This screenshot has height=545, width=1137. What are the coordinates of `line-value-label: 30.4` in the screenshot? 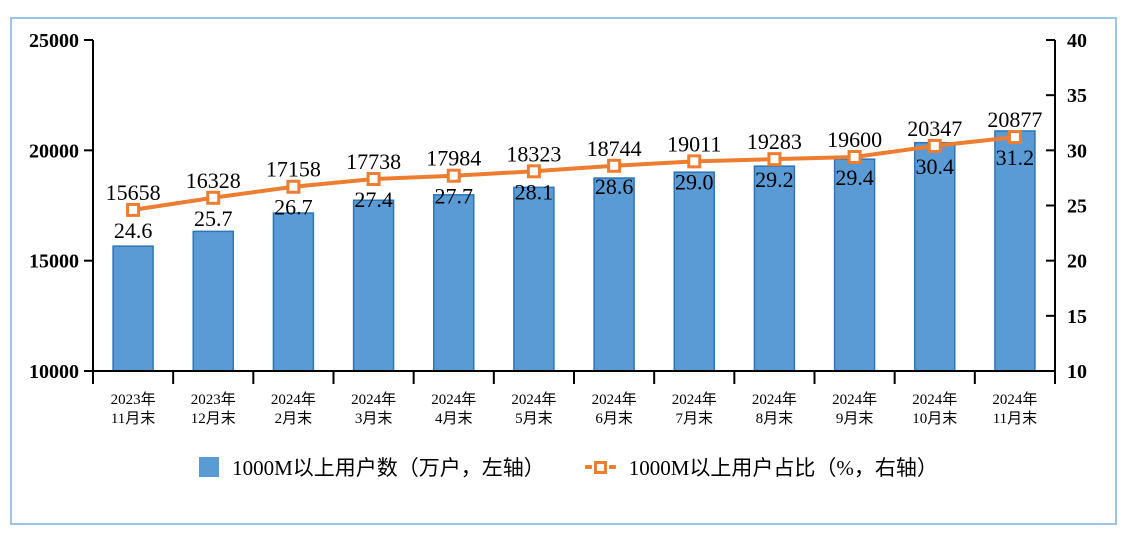 It's located at (935, 166).